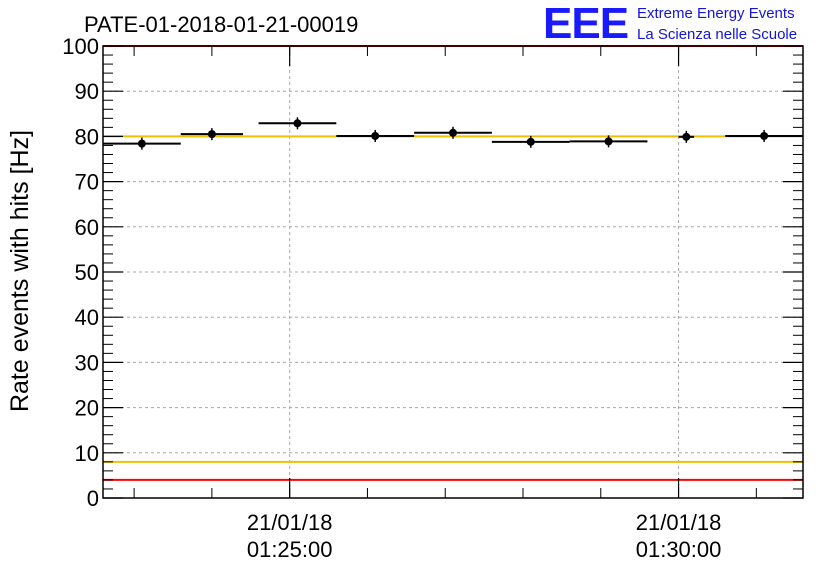 This screenshot has height=572, width=836. I want to click on y-tick-label: 40, so click(87, 317).